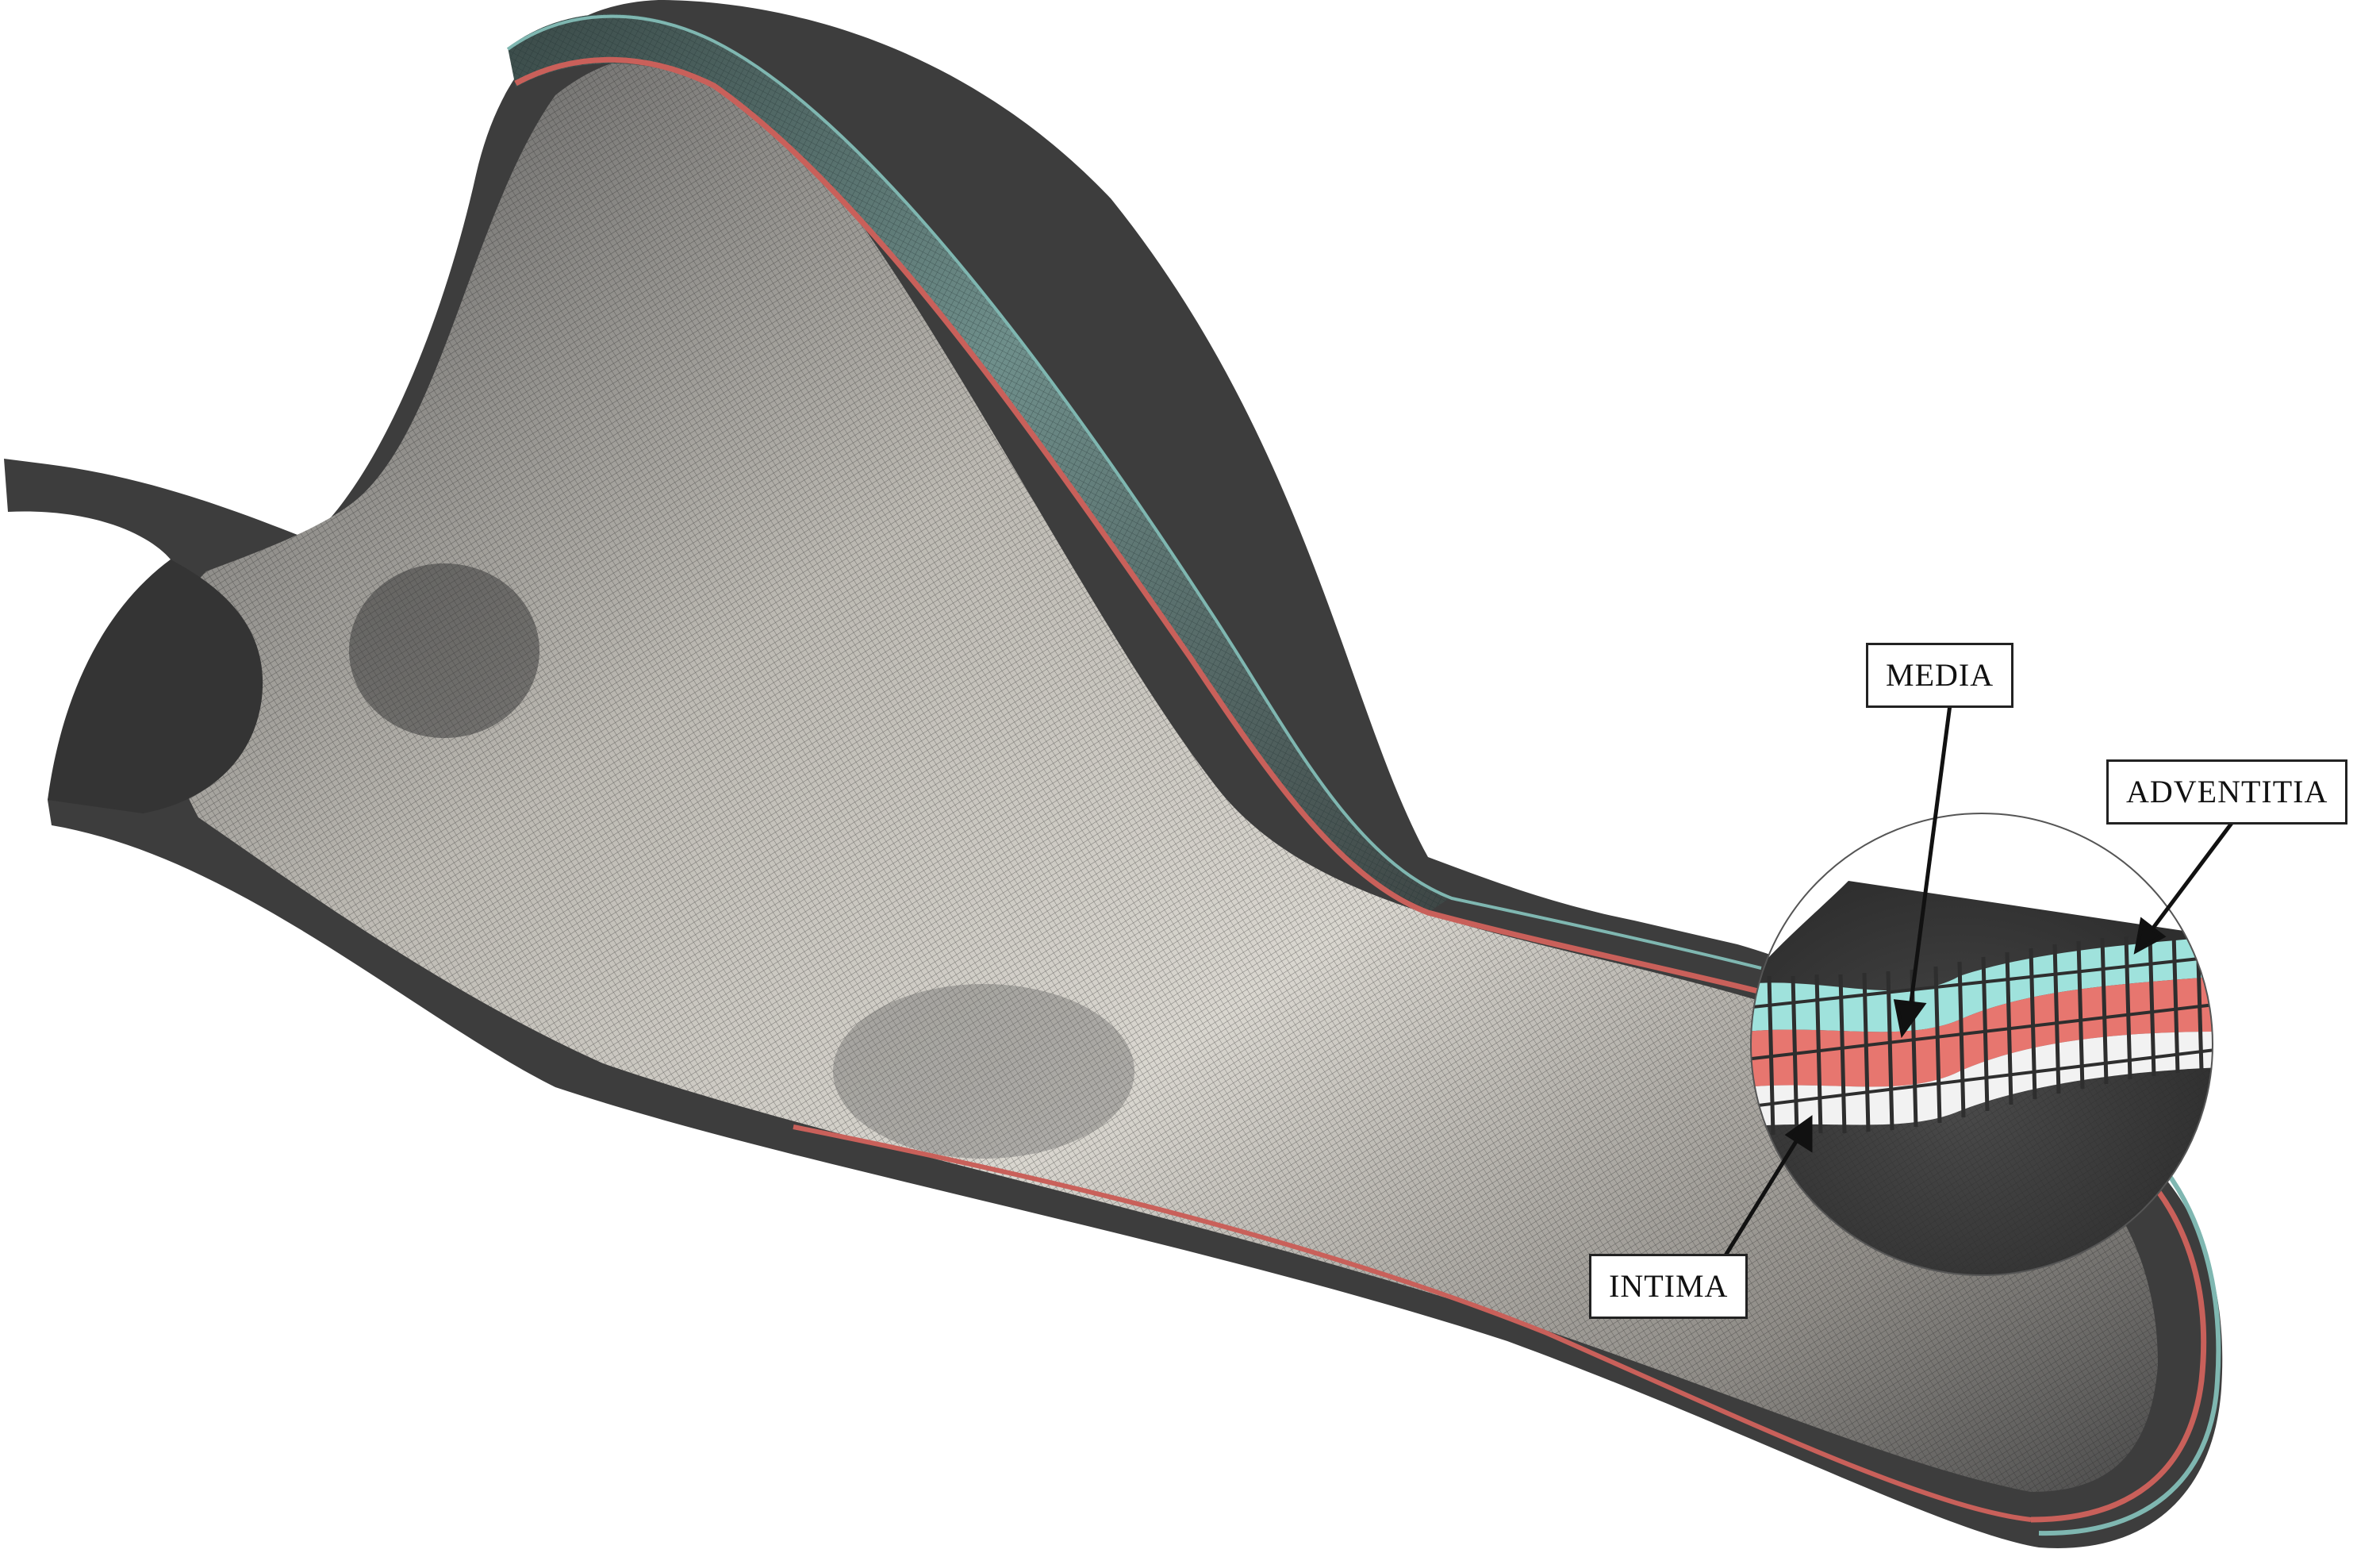  What do you see at coordinates (1910, 1019) in the screenshot?
I see `media-arrowhead` at bounding box center [1910, 1019].